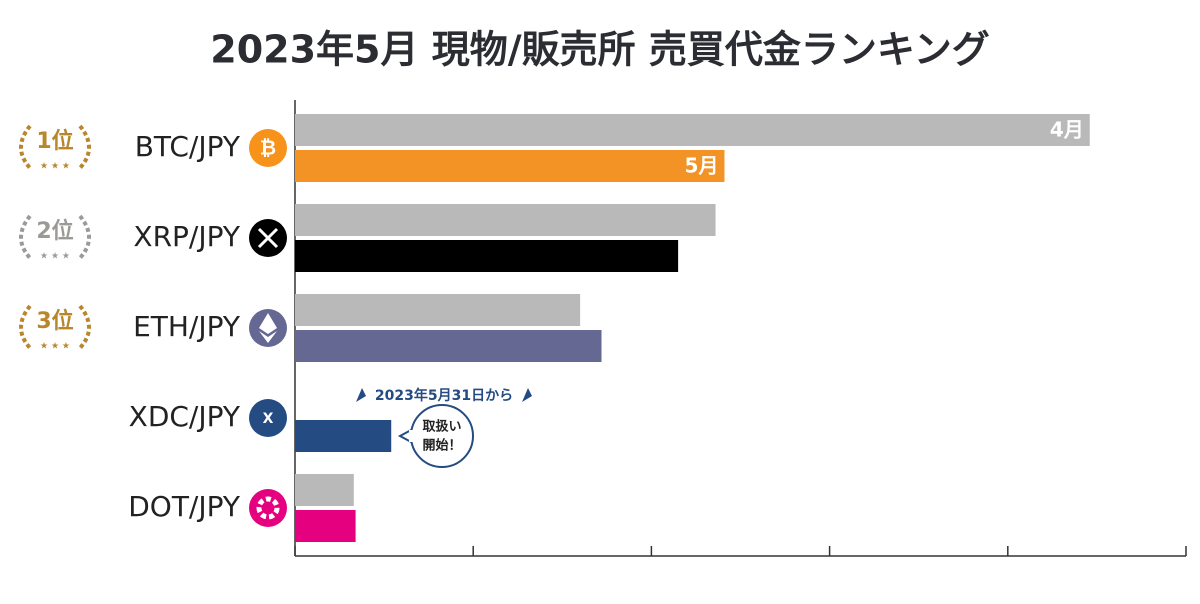 The height and width of the screenshot is (604, 1200). I want to click on series-label: 4月, so click(1067, 130).